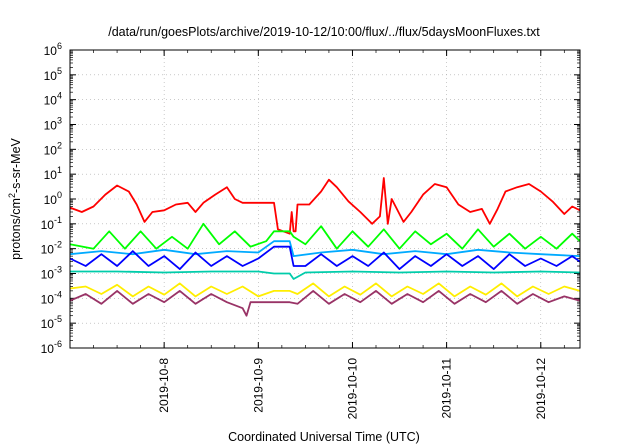 The width and height of the screenshot is (640, 448). I want to click on y-tick-exp: 1, so click(59, 170).